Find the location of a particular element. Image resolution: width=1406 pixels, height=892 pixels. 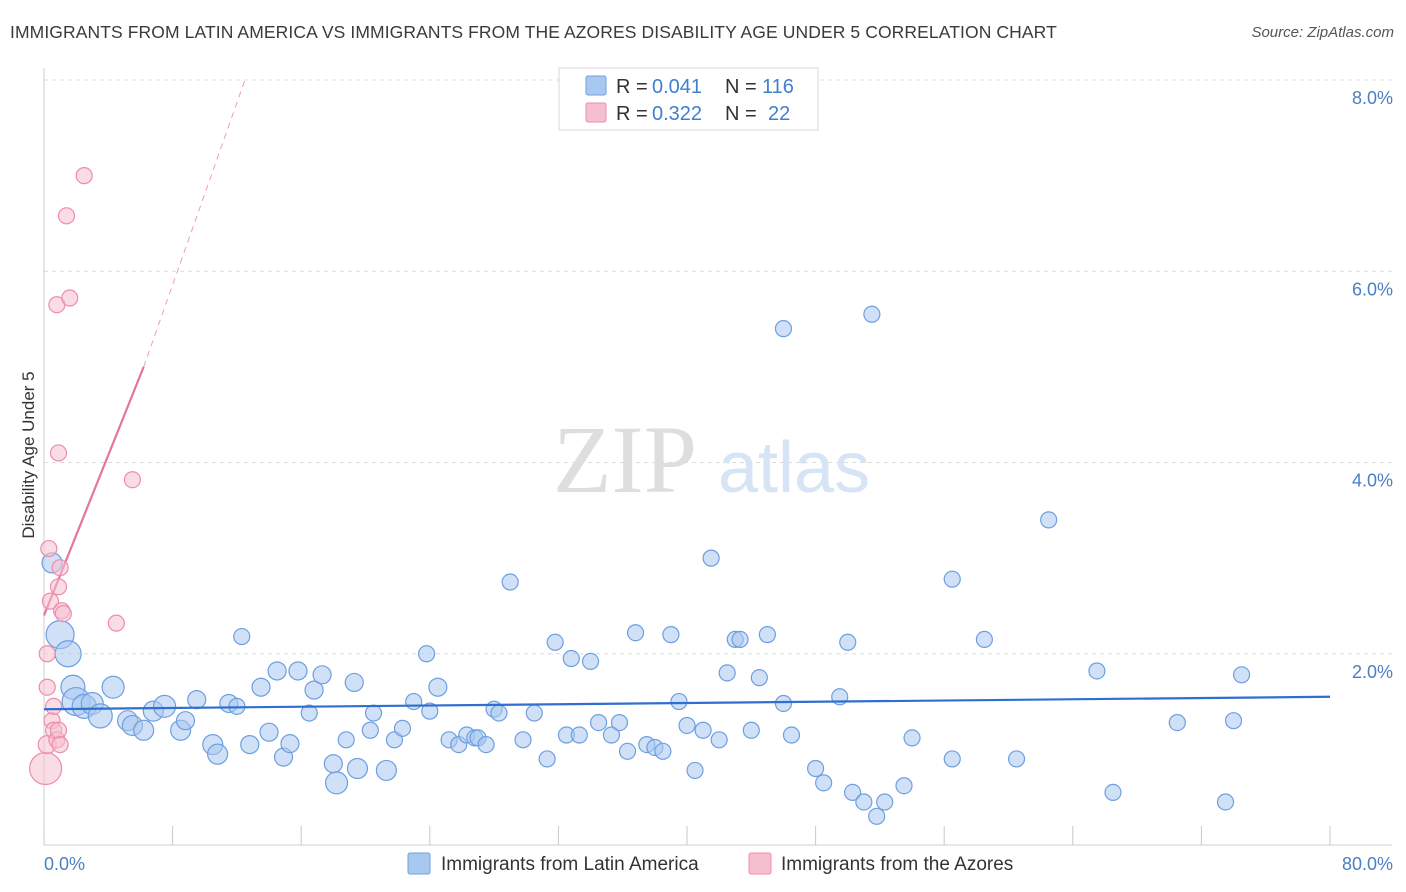

x-tick-label-0: 0.0% is located at coordinates (64, 864).